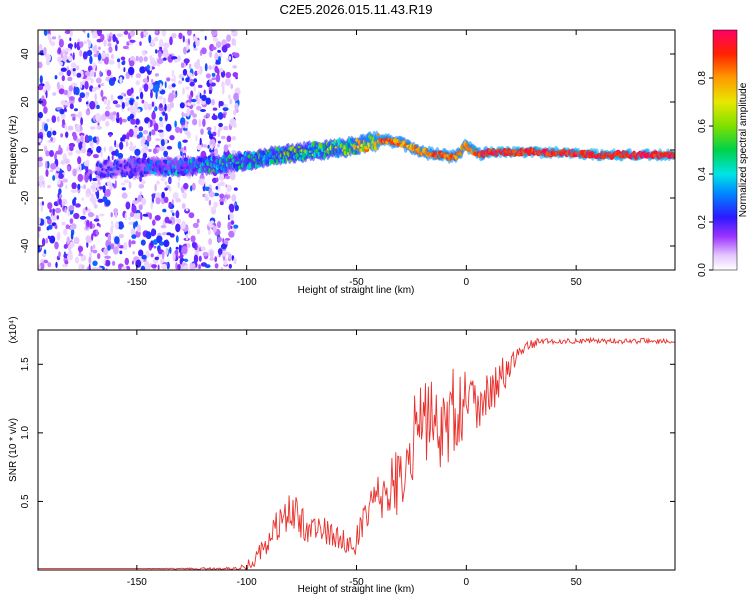 This screenshot has width=750, height=600. What do you see at coordinates (577, 282) in the screenshot?
I see `spectrogram-x-tick-label: 50` at bounding box center [577, 282].